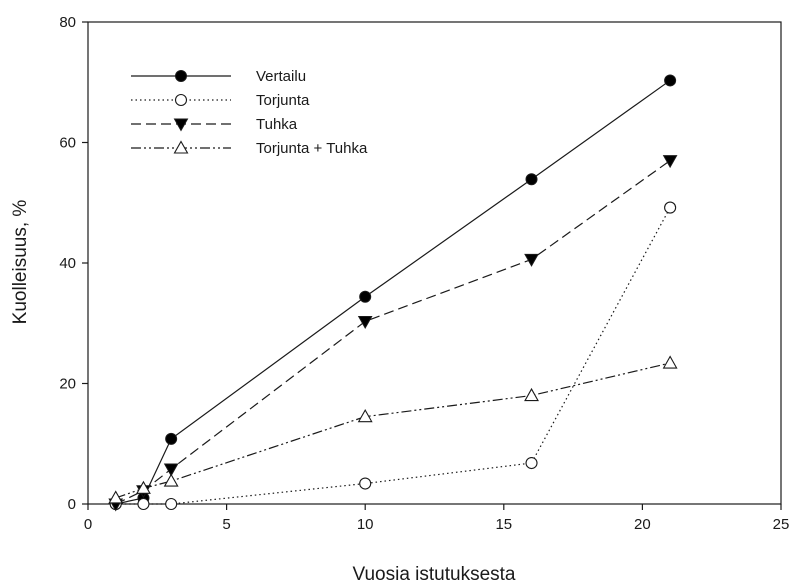 This screenshot has height=586, width=794. What do you see at coordinates (72, 504) in the screenshot?
I see `y-tick-label: 0` at bounding box center [72, 504].